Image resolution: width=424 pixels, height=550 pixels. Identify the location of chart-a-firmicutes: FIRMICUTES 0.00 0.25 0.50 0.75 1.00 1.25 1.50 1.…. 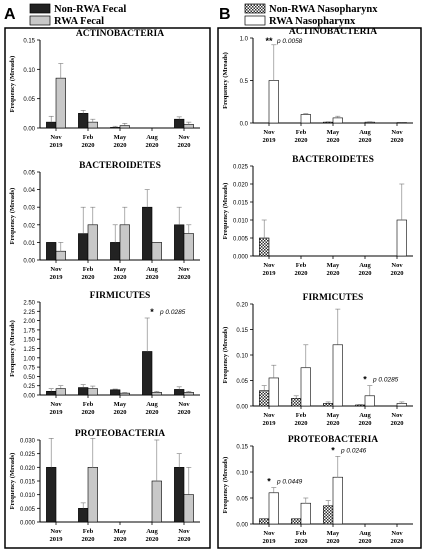
(104, 353).